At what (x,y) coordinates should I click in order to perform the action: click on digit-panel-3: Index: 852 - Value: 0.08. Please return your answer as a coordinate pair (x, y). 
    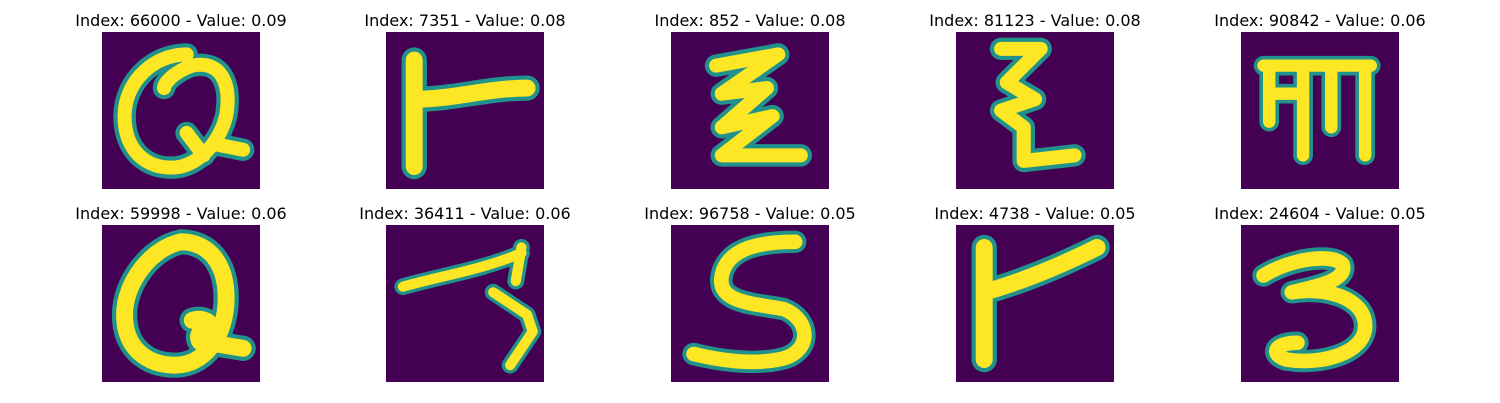
    Looking at the image, I should click on (750, 110).